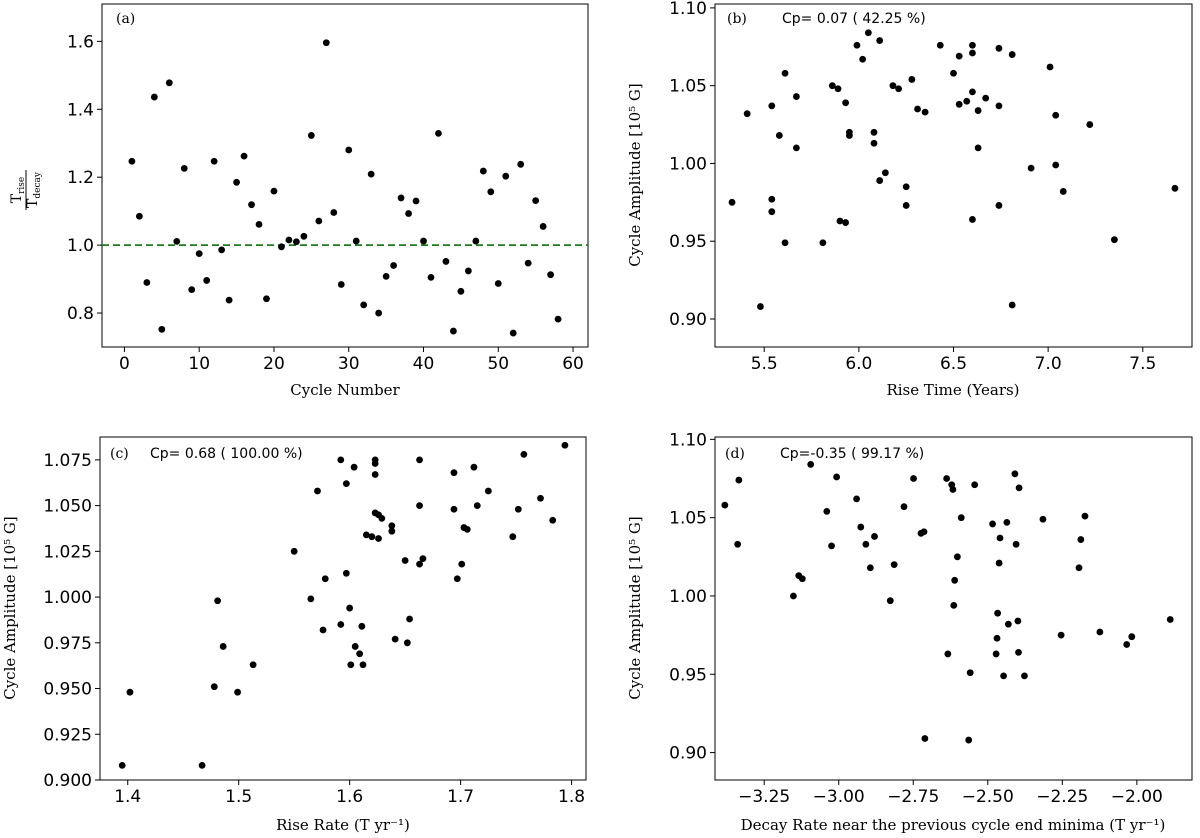 The height and width of the screenshot is (838, 1200). Describe the element at coordinates (124, 364) in the screenshot. I see `panel-a-x-tick-label: 0` at that location.